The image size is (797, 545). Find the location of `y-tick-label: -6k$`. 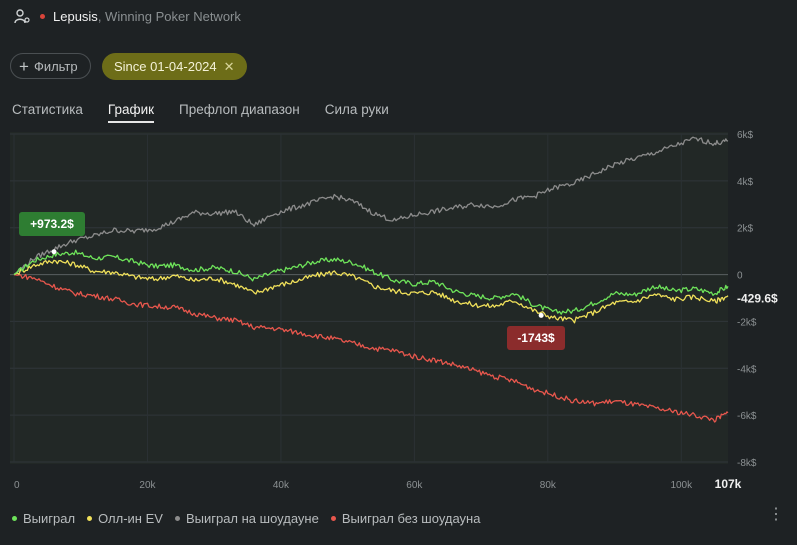

y-tick-label: -6k$ is located at coordinates (747, 416).